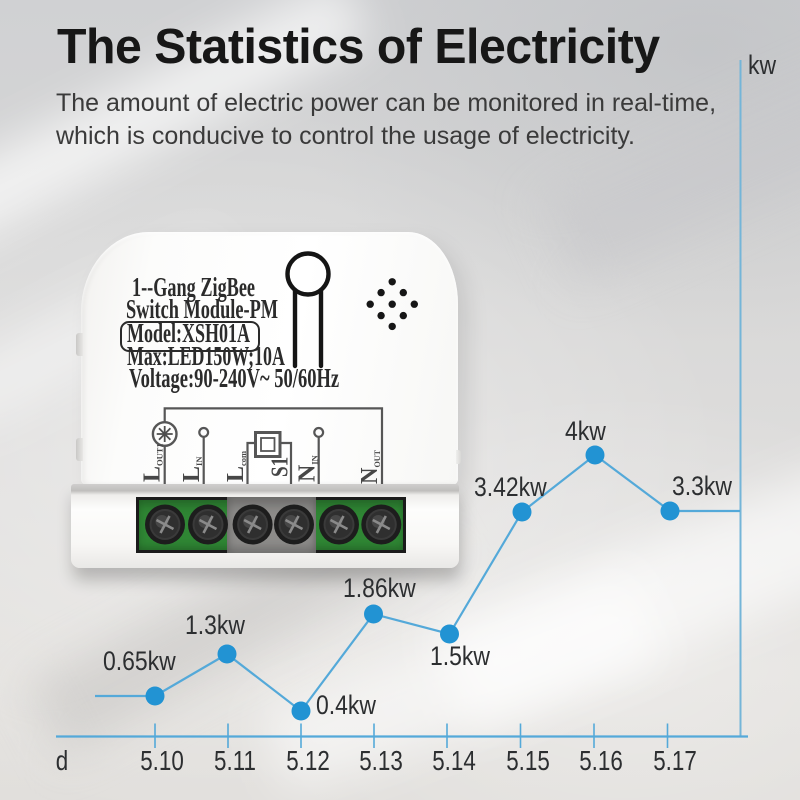 Image resolution: width=800 pixels, height=800 pixels. What do you see at coordinates (308, 468) in the screenshot?
I see `svg-text: NIN` at bounding box center [308, 468].